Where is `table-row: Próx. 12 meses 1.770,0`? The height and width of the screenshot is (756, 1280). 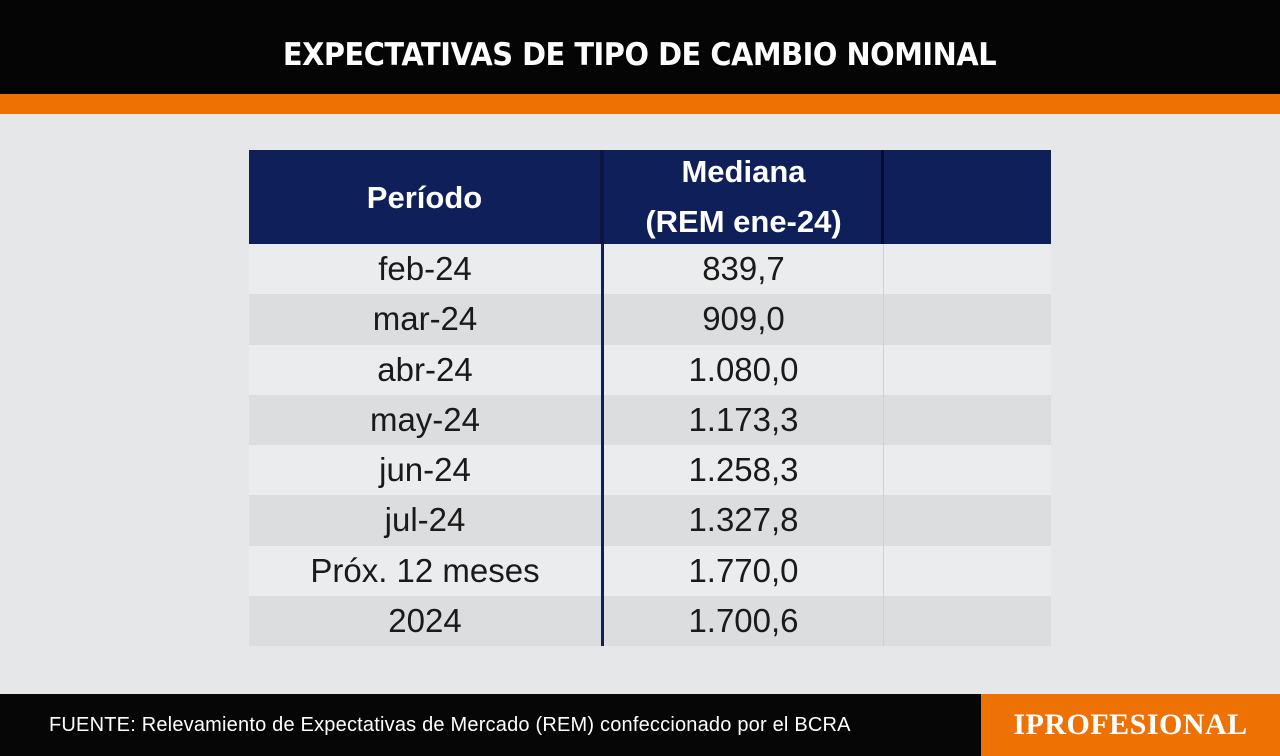
table-row: Próx. 12 meses 1.770,0 is located at coordinates (650, 570).